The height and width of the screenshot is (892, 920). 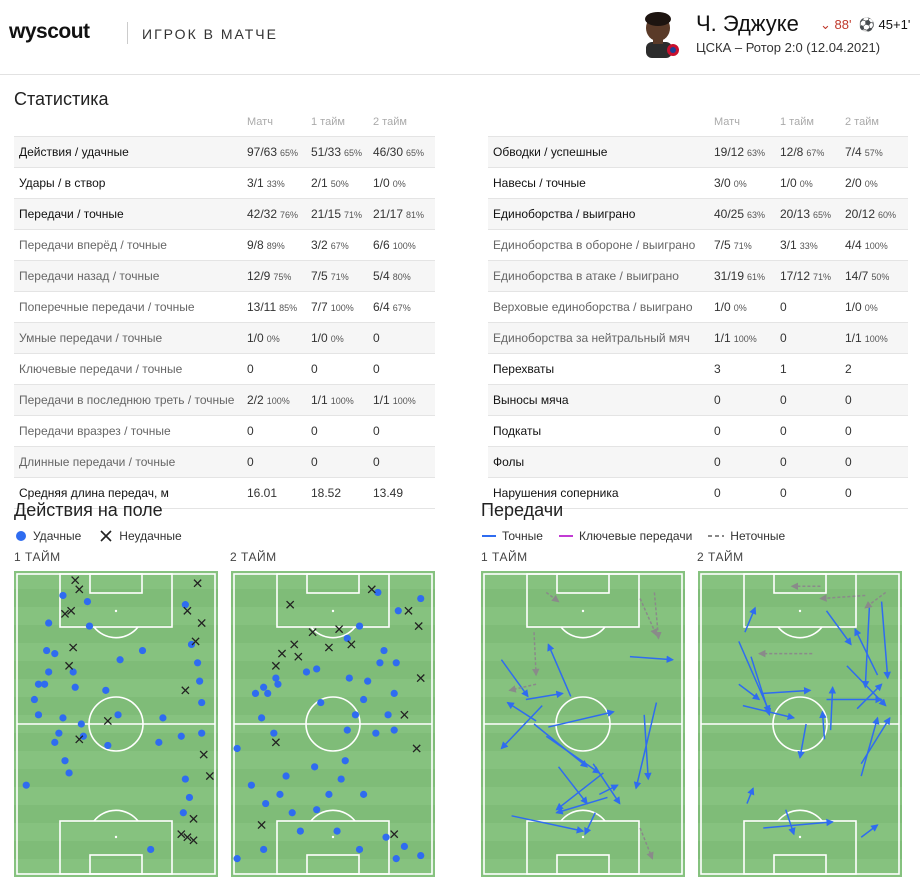 What do you see at coordinates (333, 724) in the screenshot?
I see `actions-pitch-half2` at bounding box center [333, 724].